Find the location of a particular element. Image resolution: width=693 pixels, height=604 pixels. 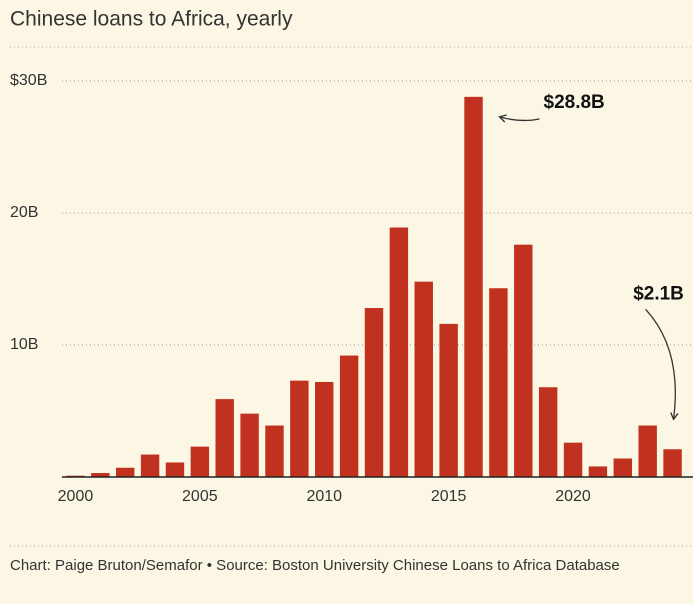

x-tick-label: 2005 is located at coordinates (200, 496).